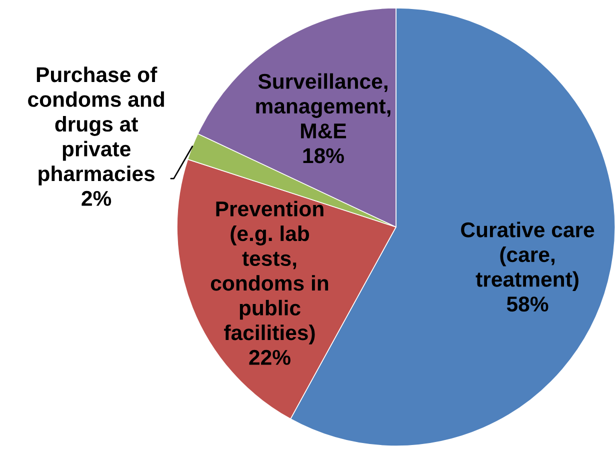  Describe the element at coordinates (97, 198) in the screenshot. I see `data-label: 2%` at that location.